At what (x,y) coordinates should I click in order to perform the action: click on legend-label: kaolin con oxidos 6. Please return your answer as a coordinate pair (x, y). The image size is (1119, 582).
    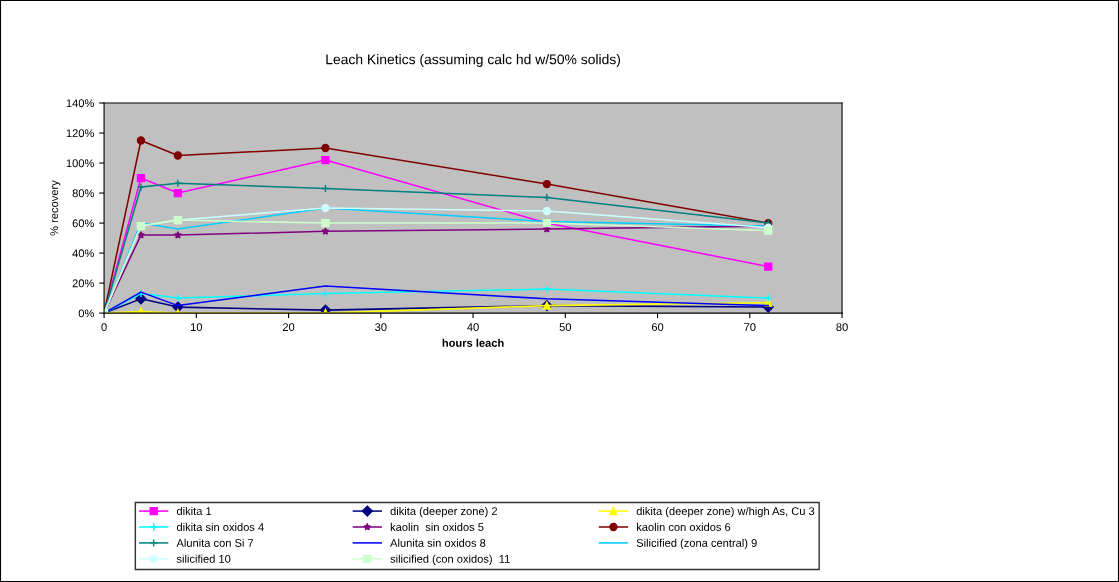
    Looking at the image, I should click on (683, 526).